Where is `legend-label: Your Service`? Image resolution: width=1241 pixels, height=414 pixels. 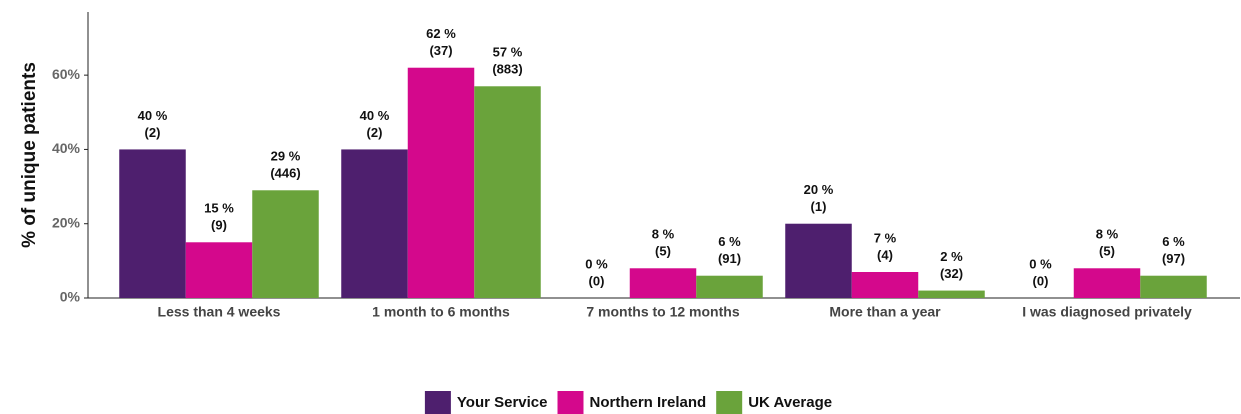 legend-label: Your Service is located at coordinates (502, 402).